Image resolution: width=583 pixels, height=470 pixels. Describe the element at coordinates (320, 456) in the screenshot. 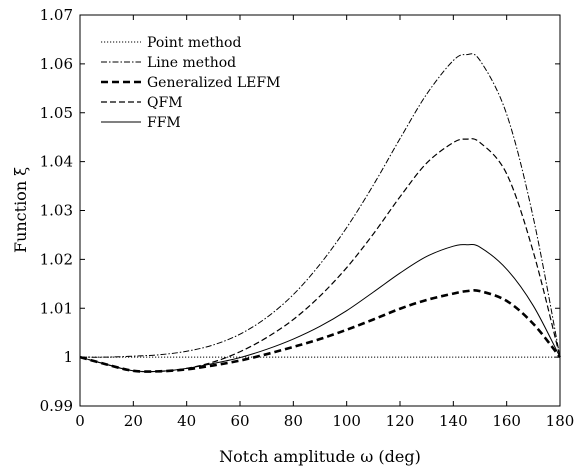

I see `x-axis-label: Notch amplitude ω (deg)` at that location.